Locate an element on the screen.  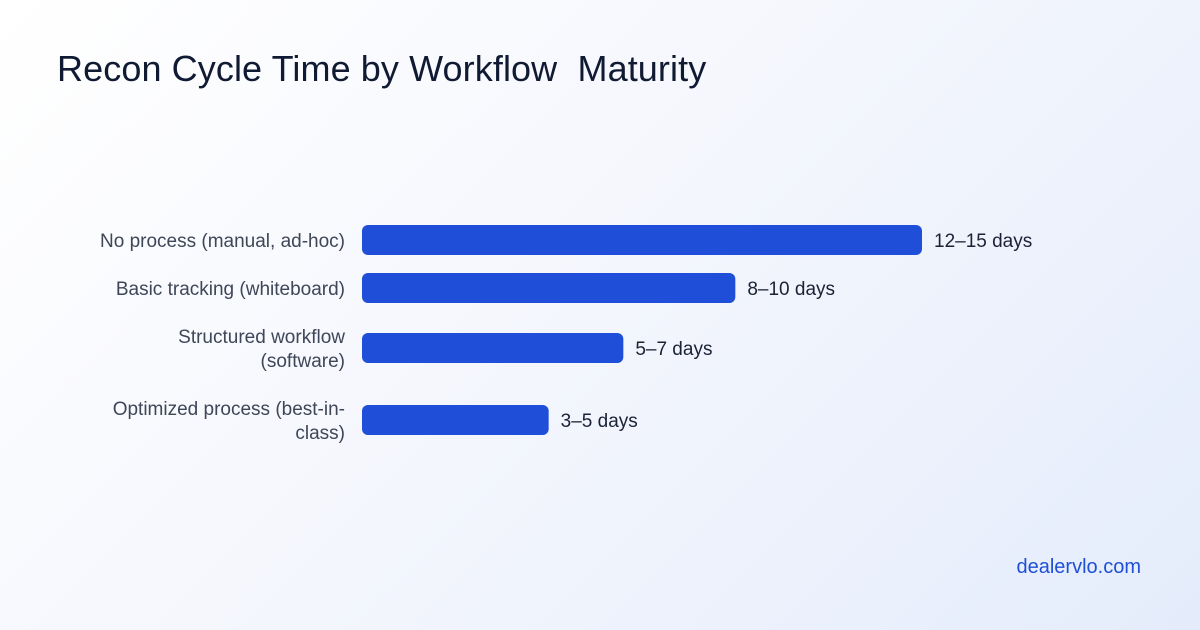
bar-value-label: 8–10 days is located at coordinates (791, 289).